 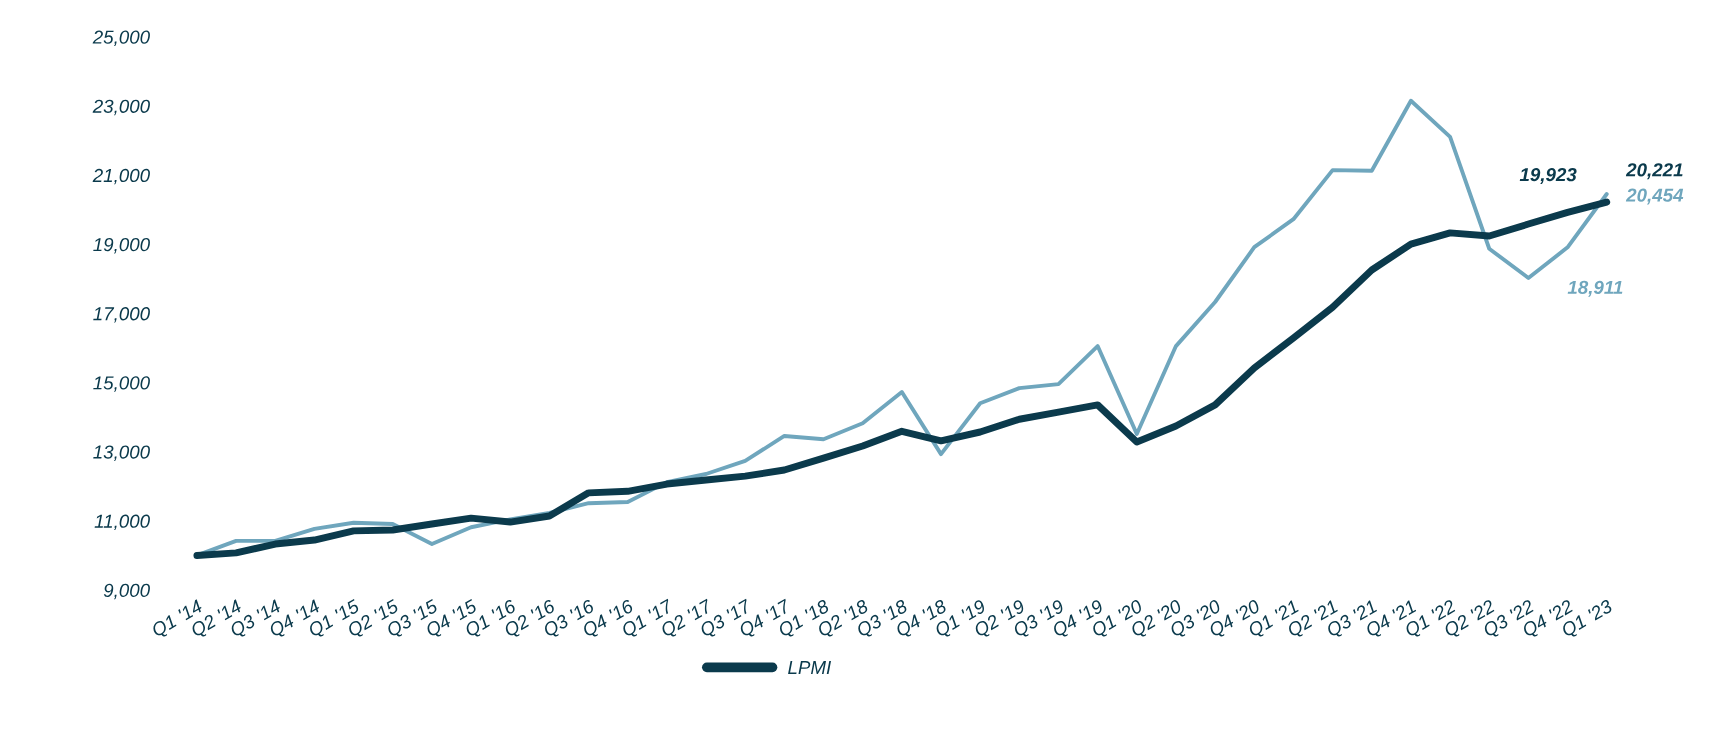 I want to click on data-label: 19,923, so click(x=1548, y=175).